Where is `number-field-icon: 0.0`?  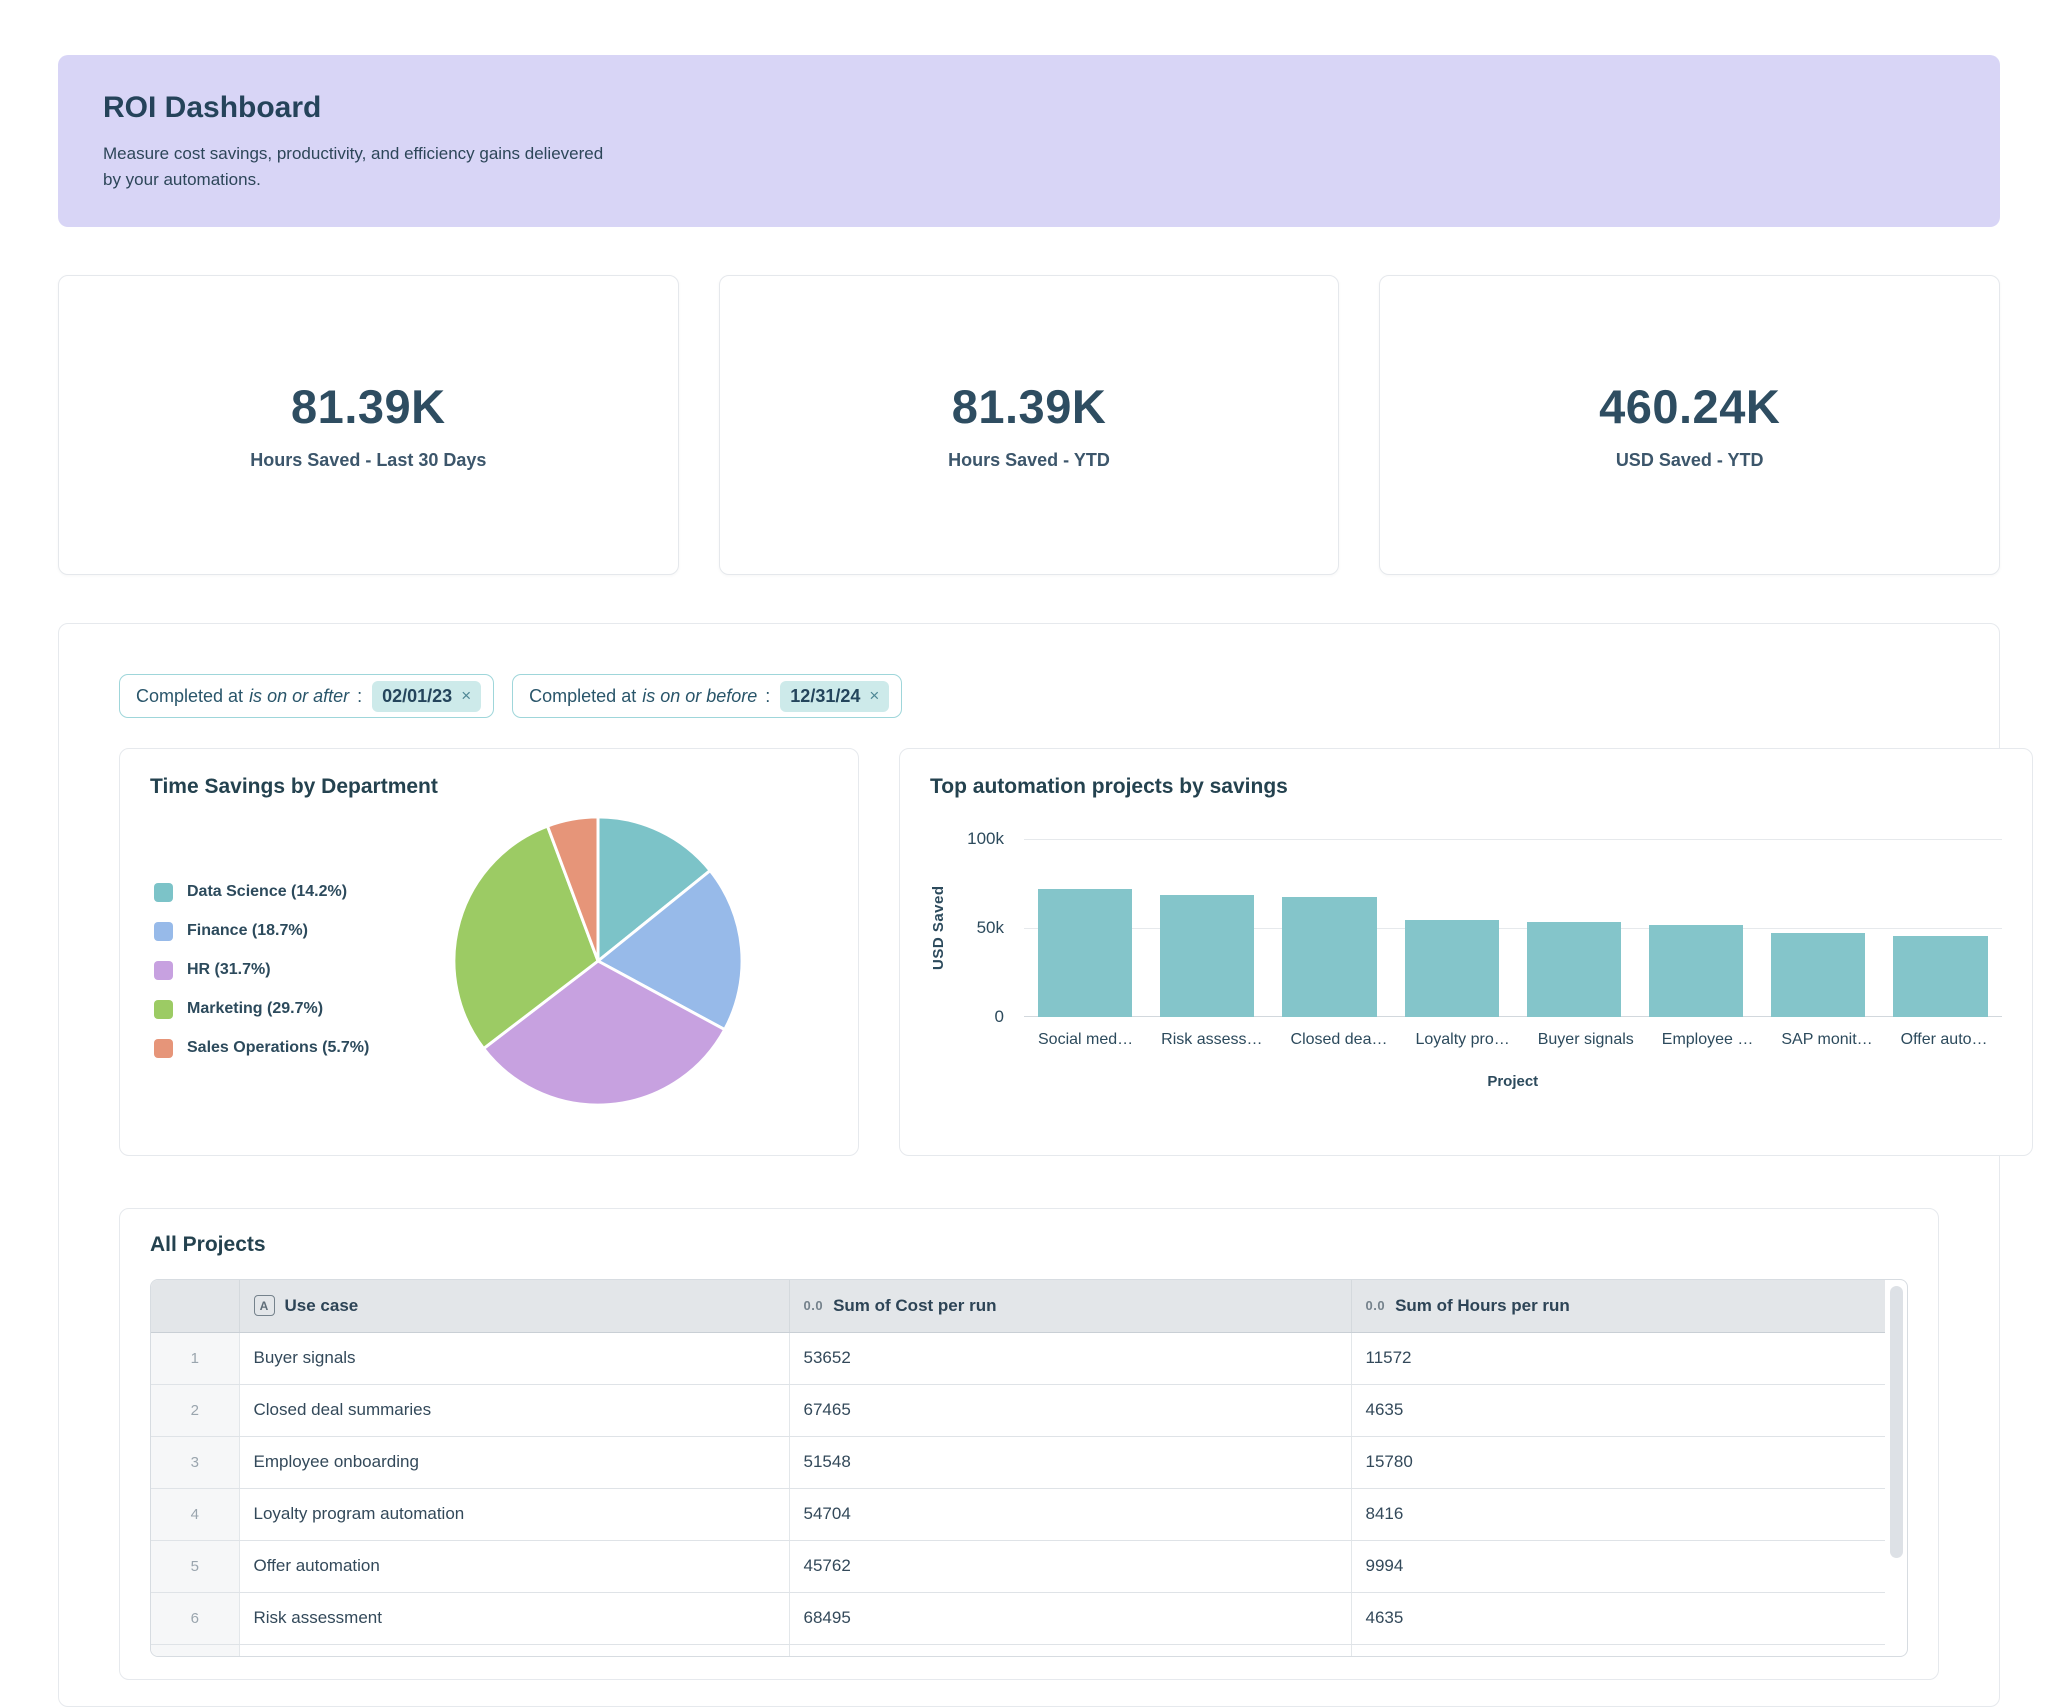 number-field-icon: 0.0 is located at coordinates (813, 1306).